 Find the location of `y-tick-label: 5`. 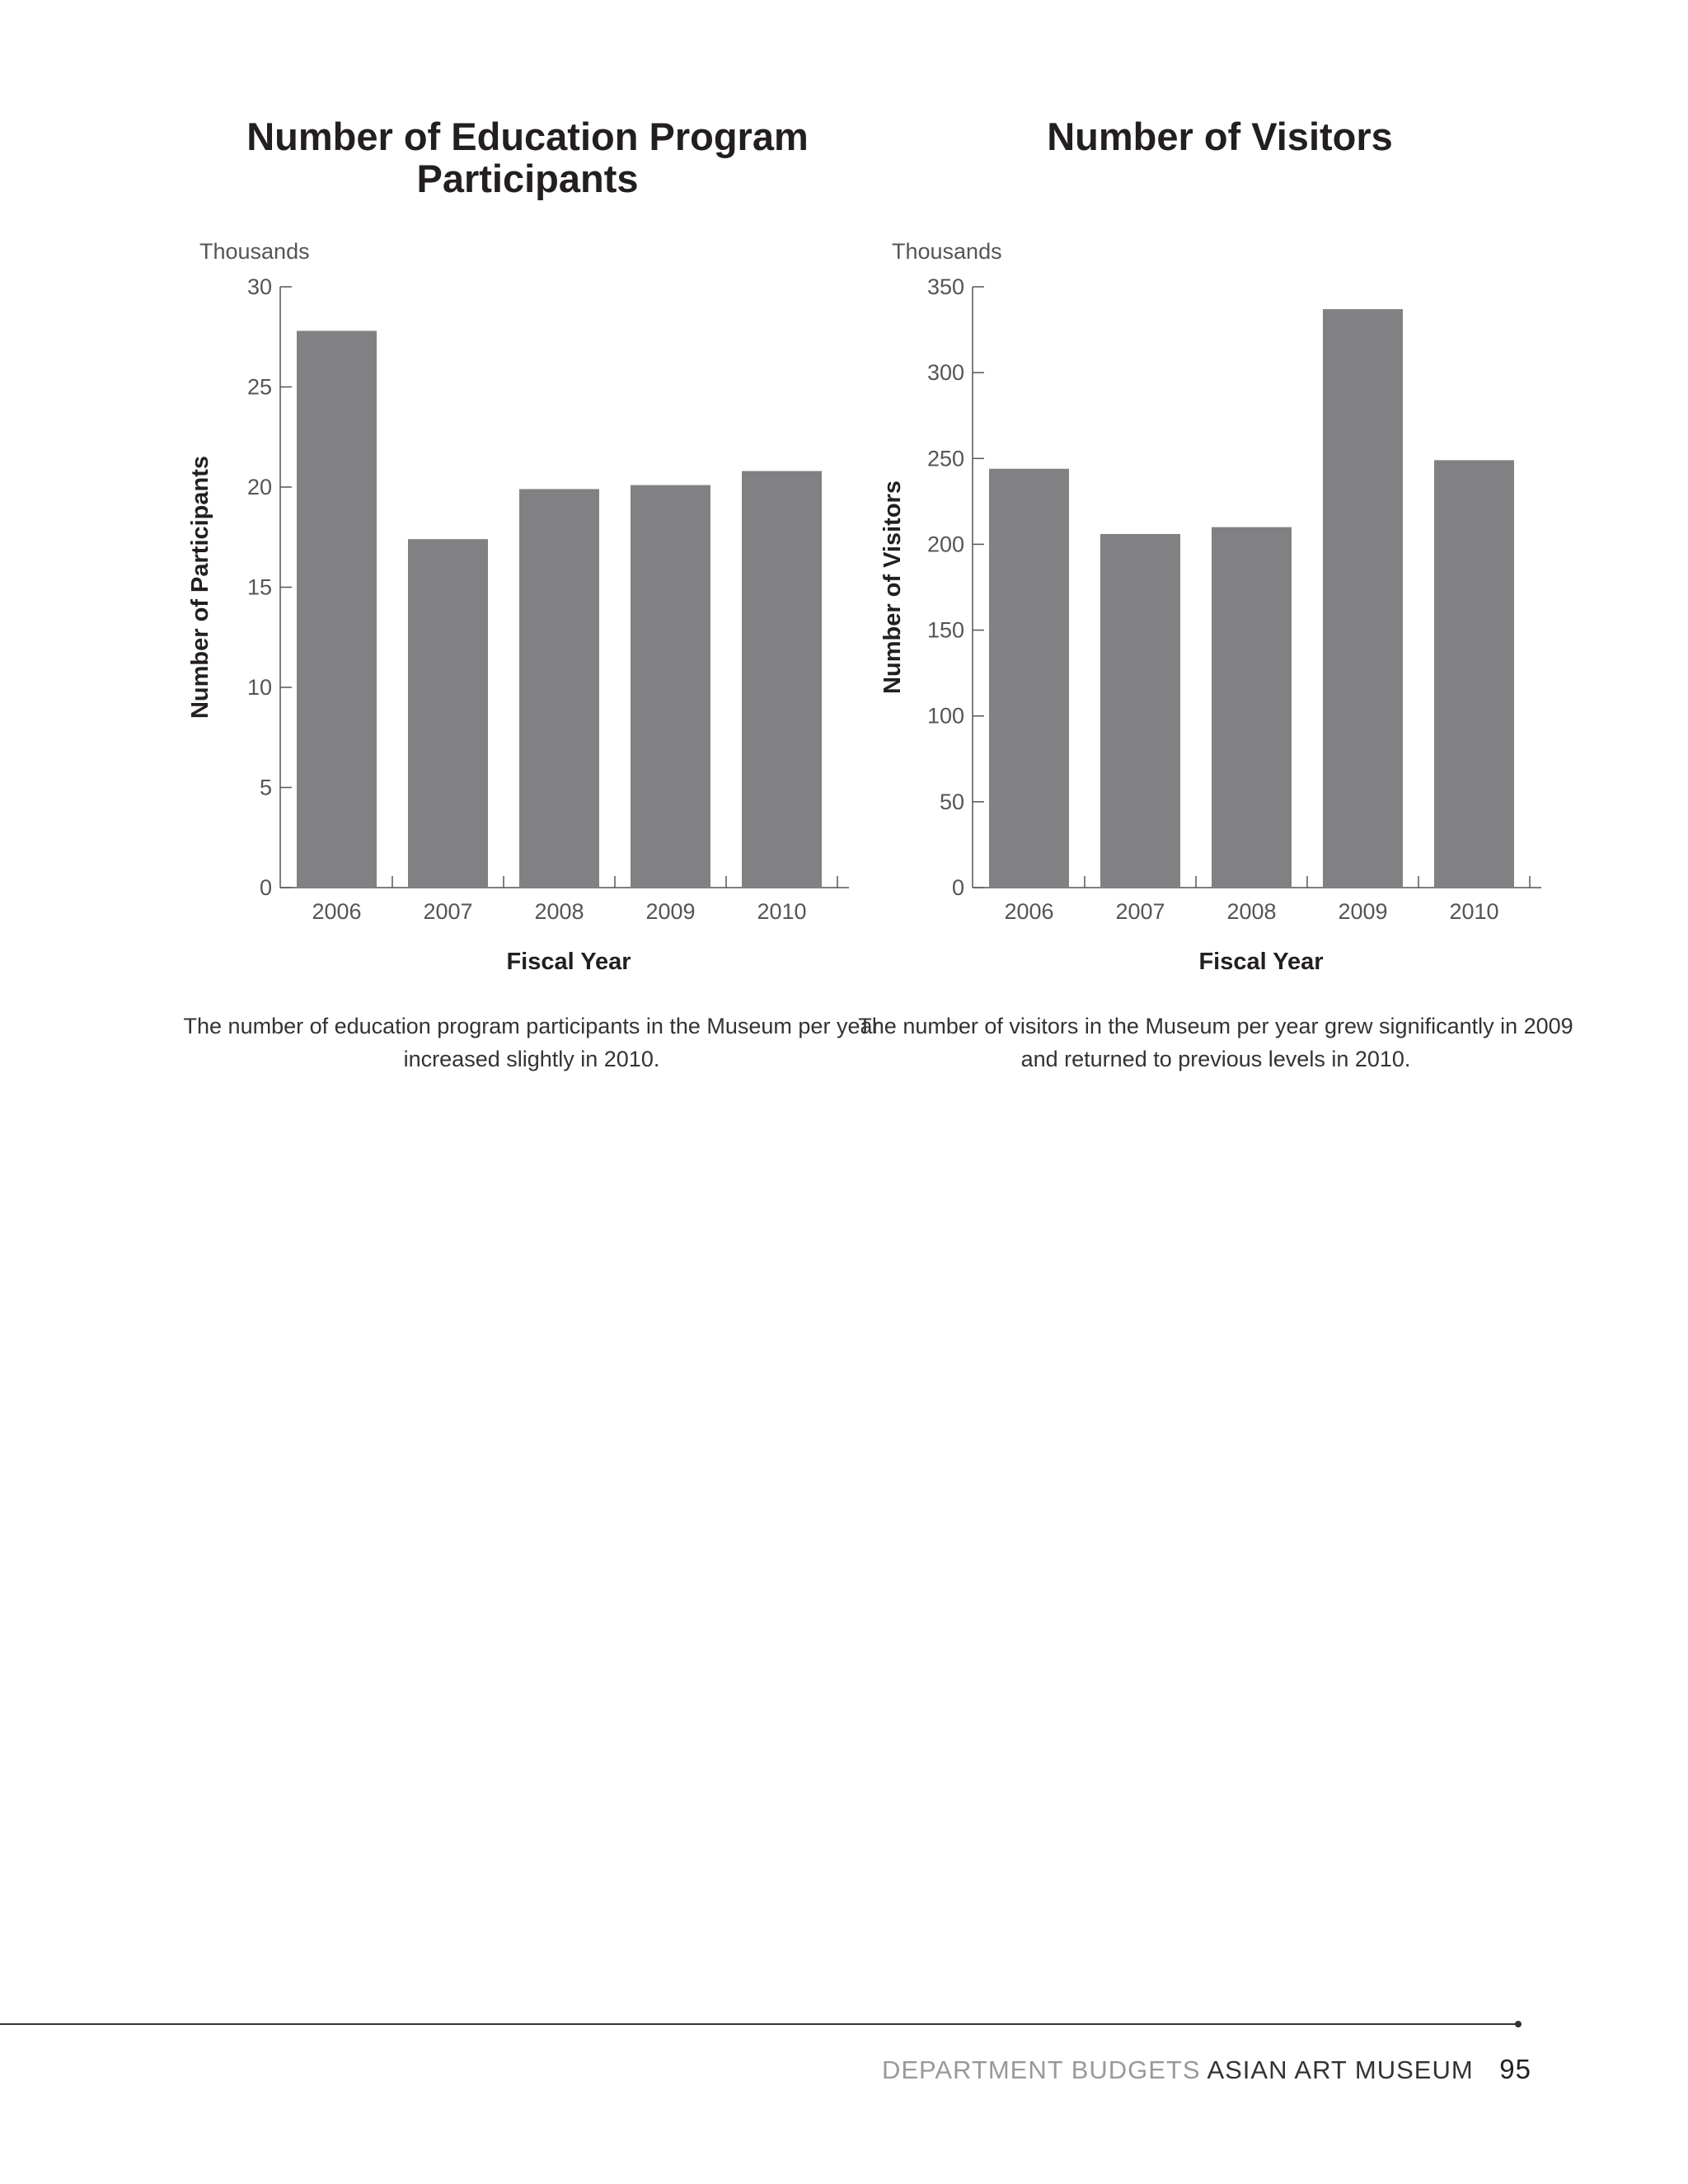

y-tick-label: 5 is located at coordinates (266, 788).